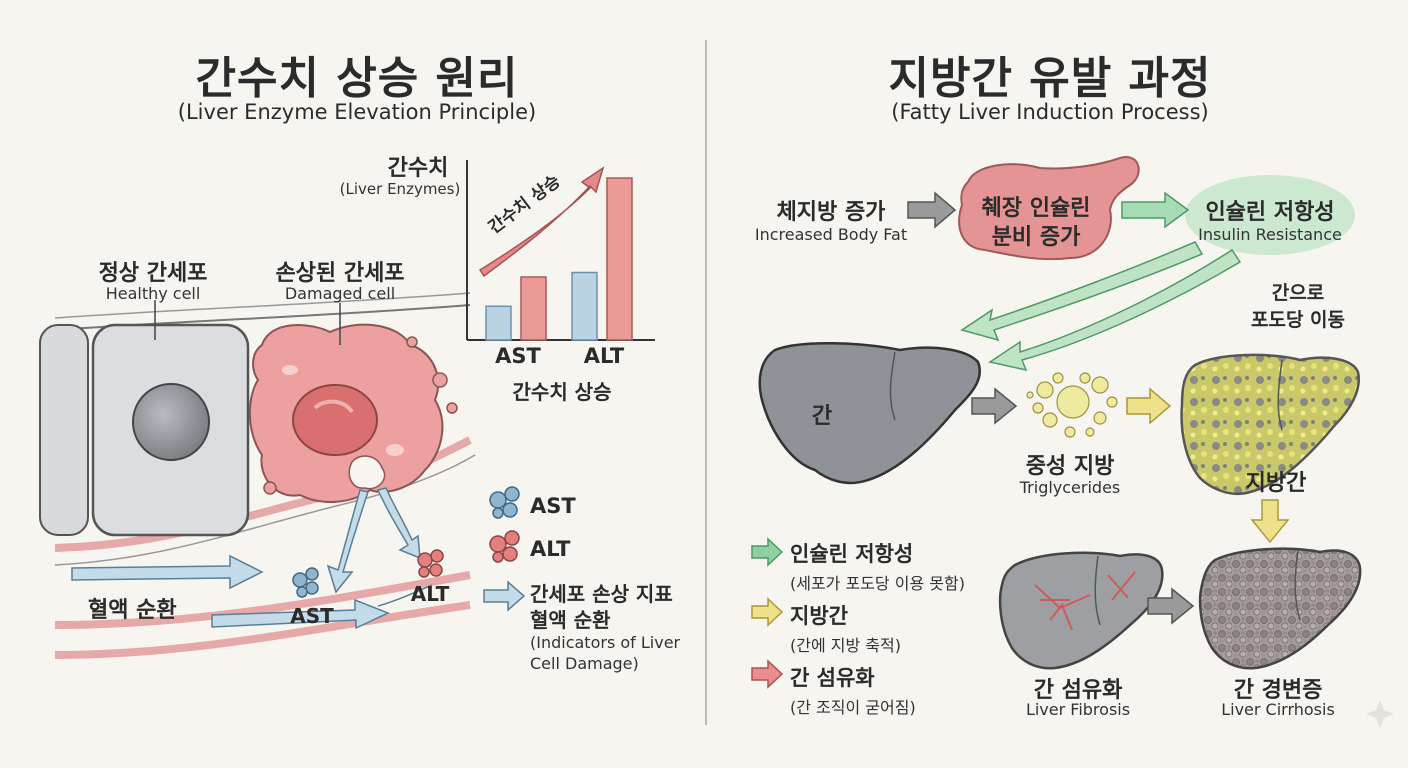  I want to click on damaged-cell-label-en: Damaged cell, so click(340, 293).